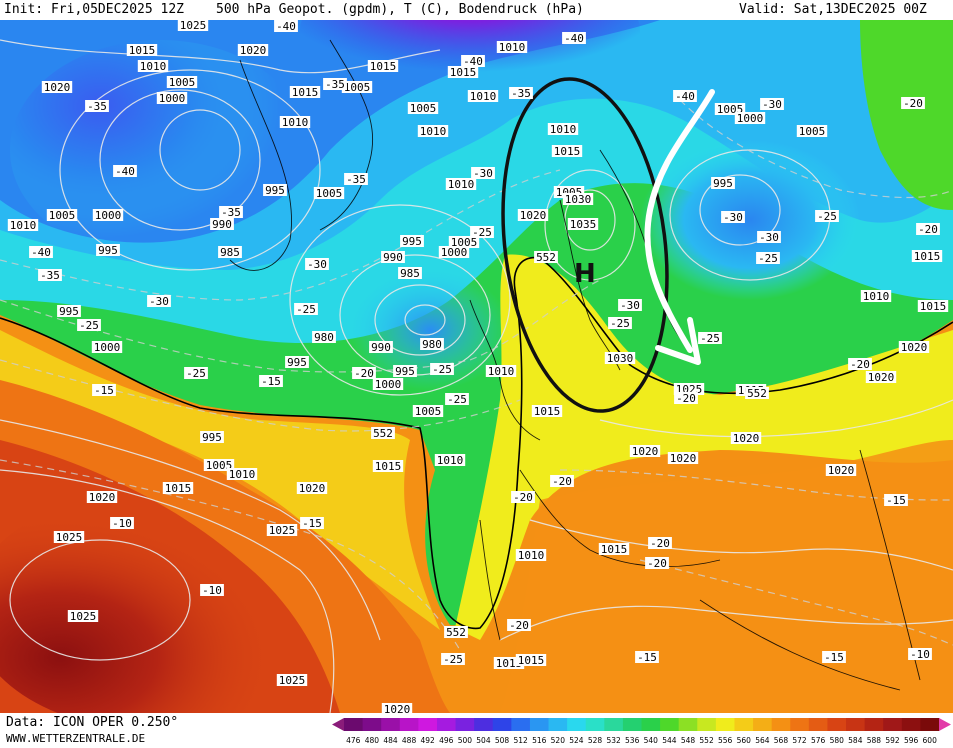 The height and width of the screenshot is (748, 953). What do you see at coordinates (212, 590) in the screenshot?
I see `temperature-label: -10` at bounding box center [212, 590].